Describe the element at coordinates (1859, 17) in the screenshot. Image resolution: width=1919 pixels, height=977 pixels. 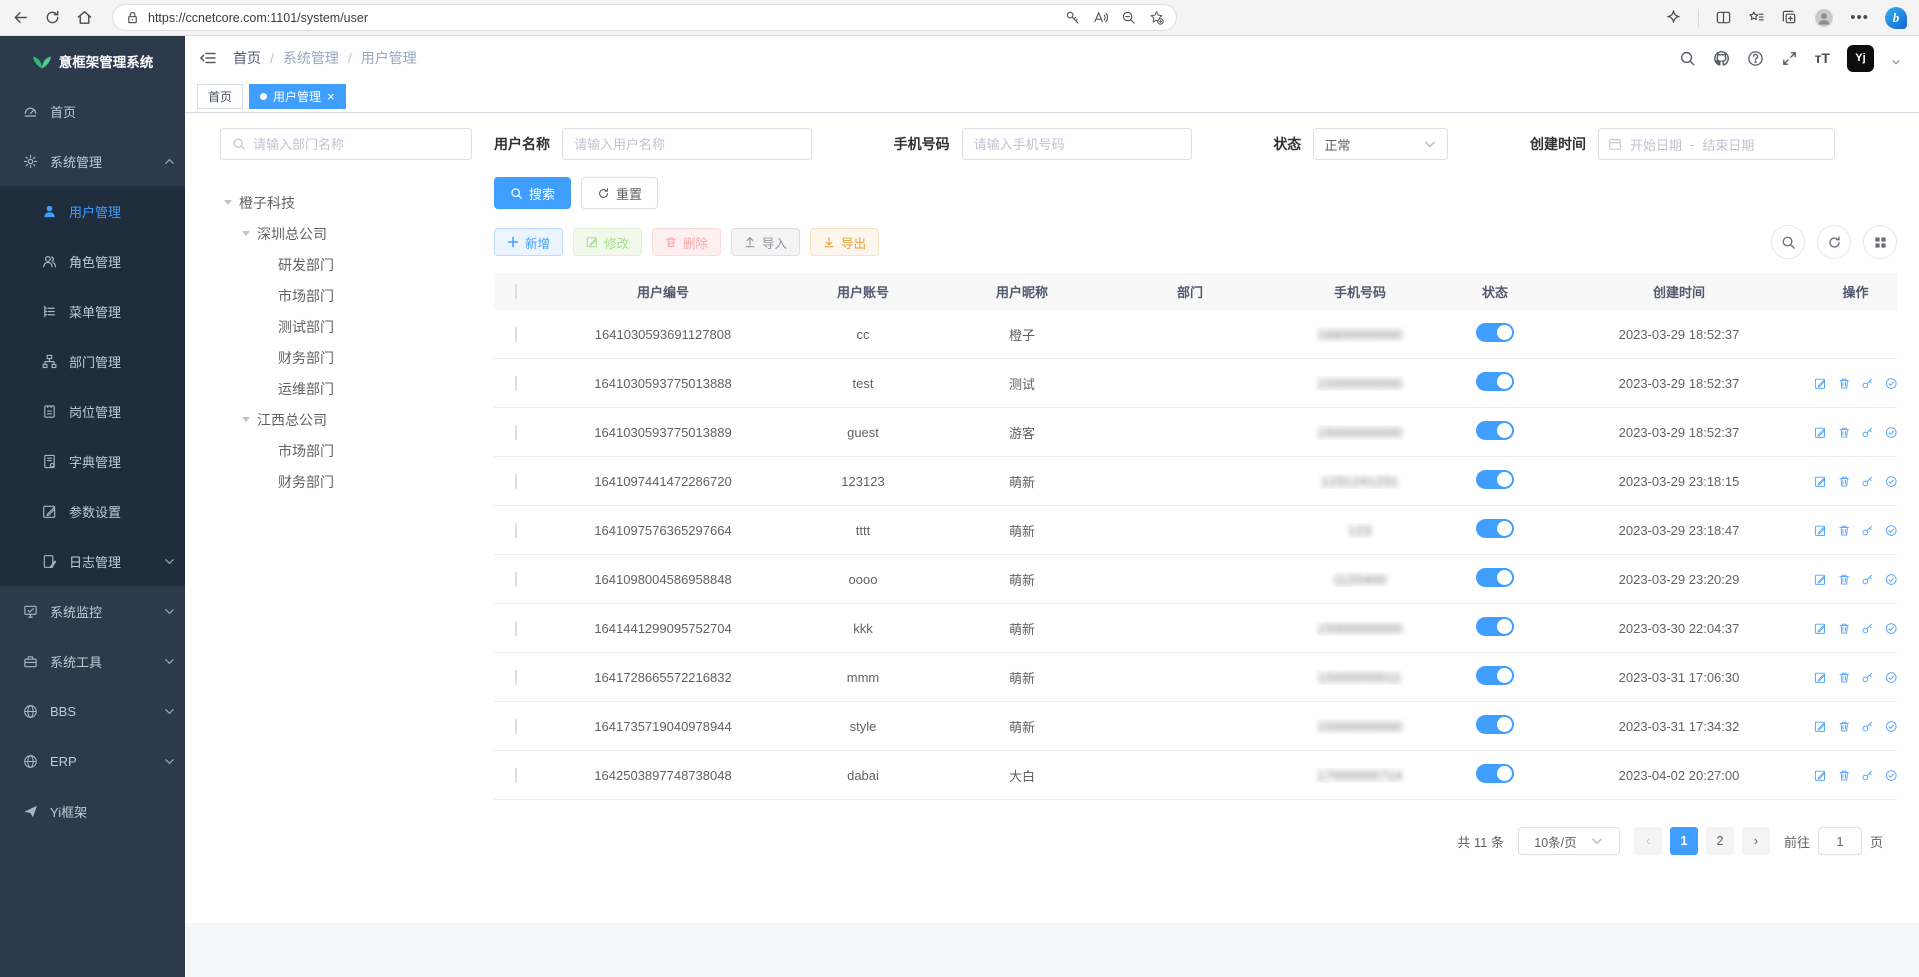
I see `browser-more-icon: •••` at that location.